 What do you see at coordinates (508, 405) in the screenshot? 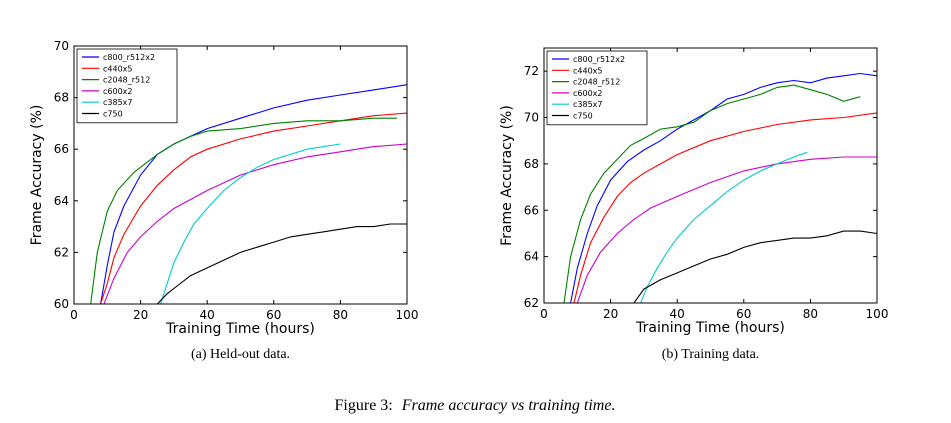
I see `figure-caption-text: Frame accuracy vs training time.` at bounding box center [508, 405].